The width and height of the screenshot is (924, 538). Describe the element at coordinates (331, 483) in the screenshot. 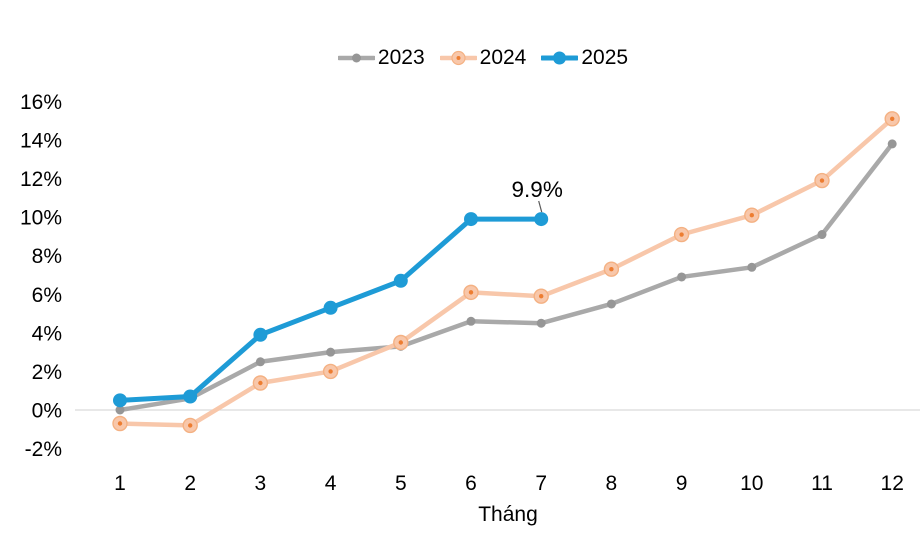

I see `x-tick-label: 4` at that location.